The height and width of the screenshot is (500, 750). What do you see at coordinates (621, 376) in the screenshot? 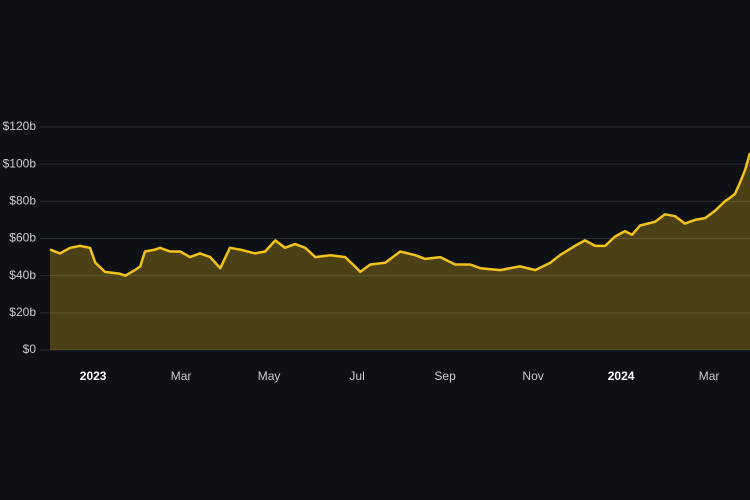
I see `x-tick-label: 2024` at bounding box center [621, 376].